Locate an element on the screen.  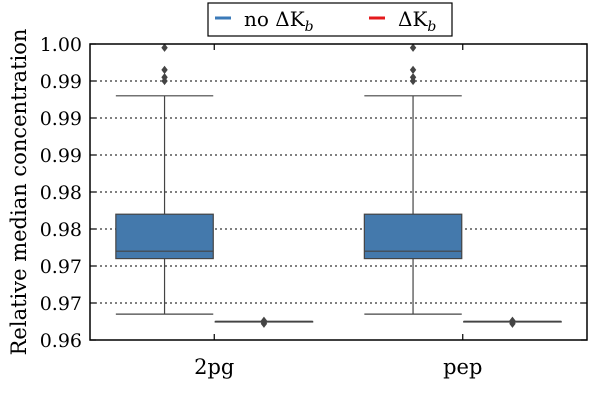
legend-label-dkb-main: ΔK is located at coordinates (413, 19).